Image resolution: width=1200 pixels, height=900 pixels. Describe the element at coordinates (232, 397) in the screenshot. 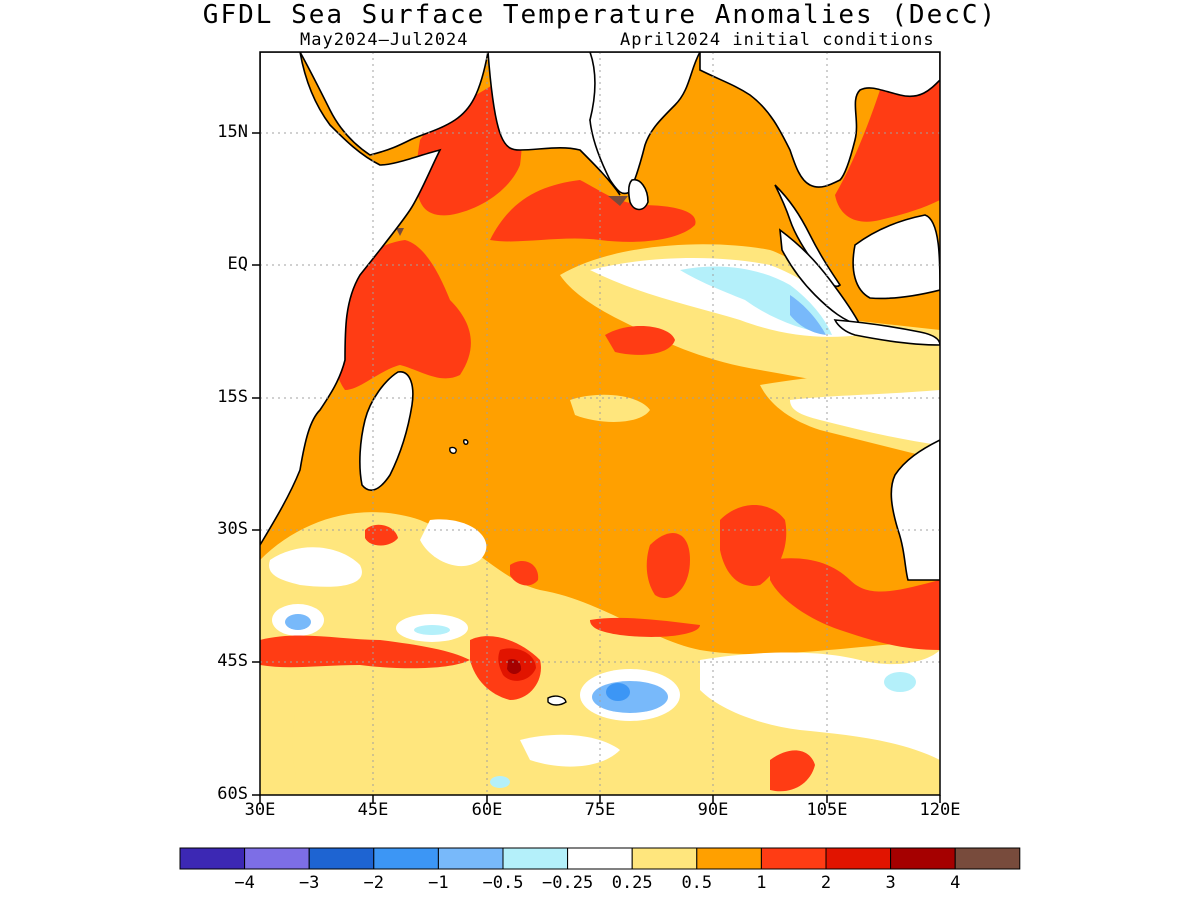

I see `lat-label-15s: 15S` at that location.